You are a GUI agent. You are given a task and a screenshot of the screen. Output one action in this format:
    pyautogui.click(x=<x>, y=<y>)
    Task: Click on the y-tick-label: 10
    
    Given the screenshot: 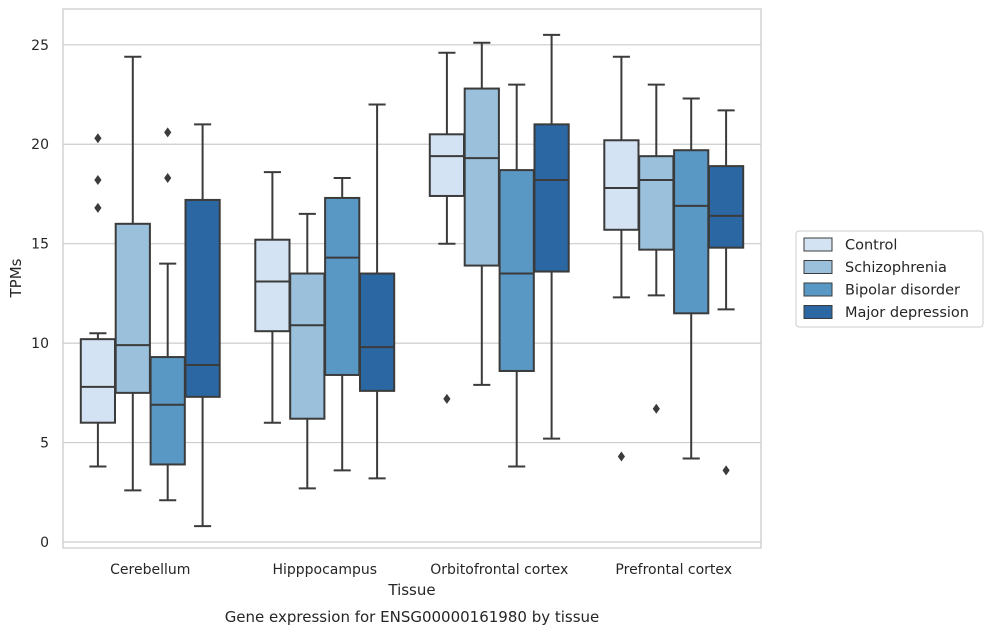 What is the action you would take?
    pyautogui.click(x=40, y=344)
    